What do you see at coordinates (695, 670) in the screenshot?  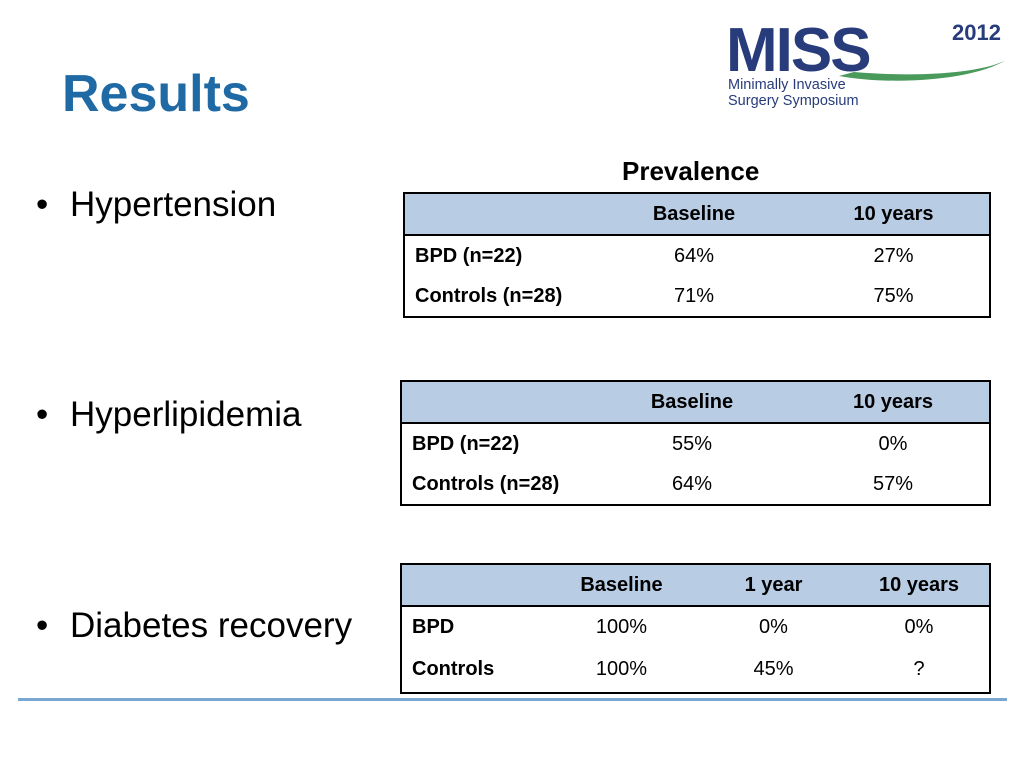 I see `table-row: Controls 100% 45% ?` at bounding box center [695, 670].